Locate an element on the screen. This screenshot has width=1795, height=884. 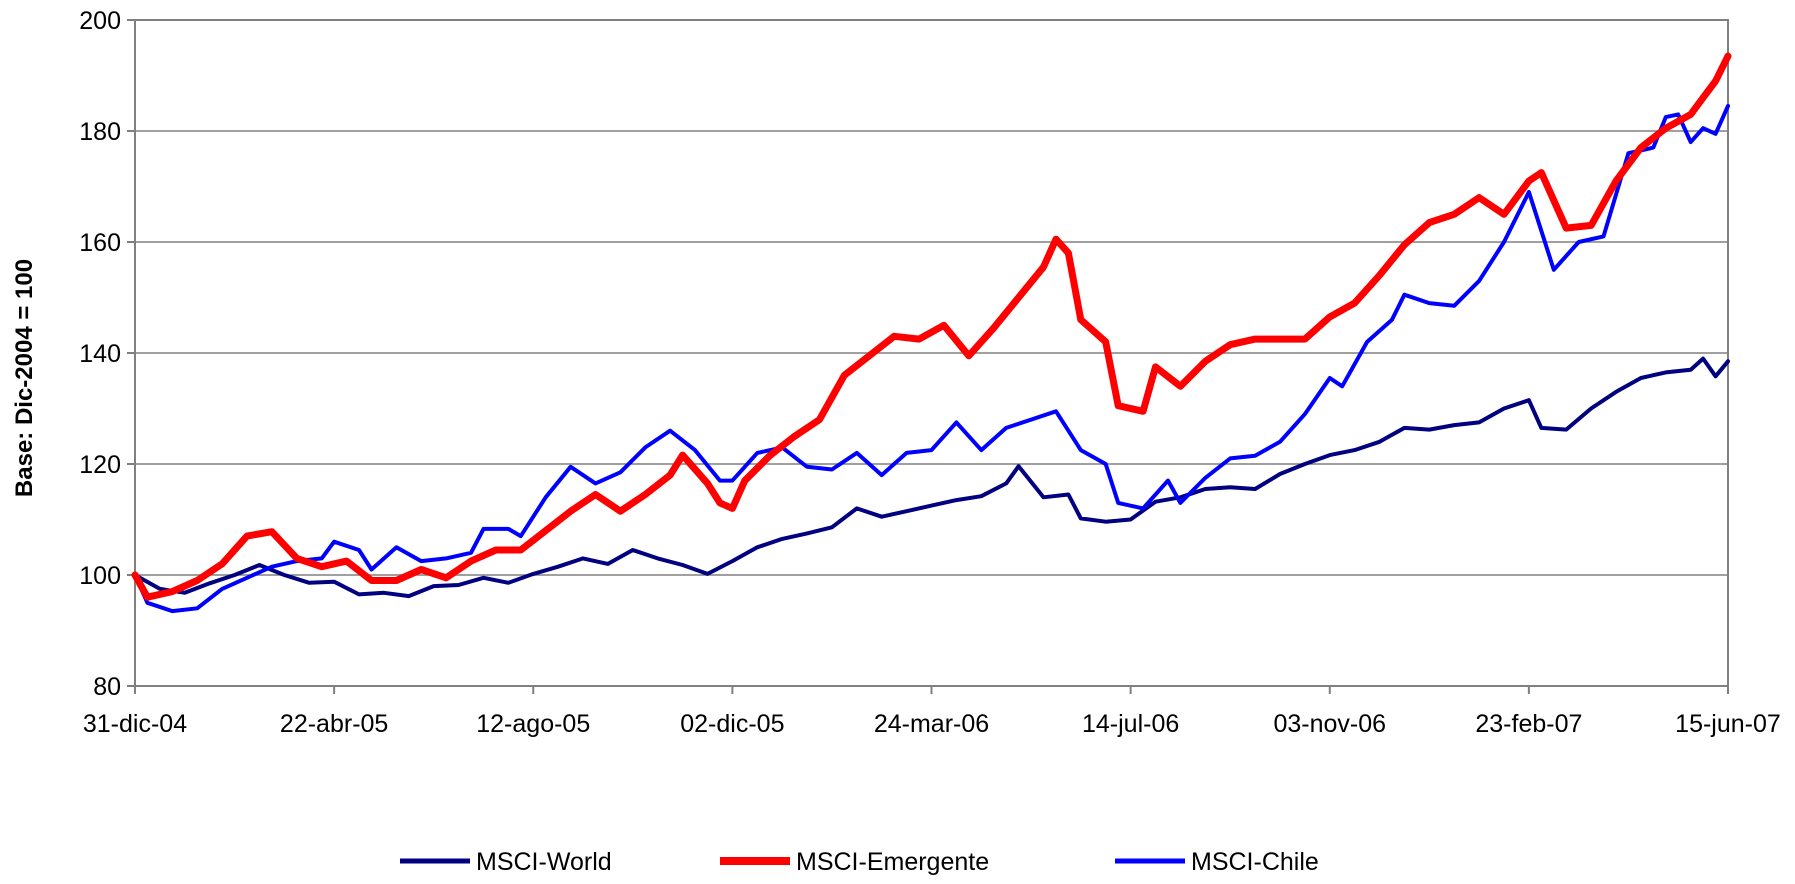
y-axis-title: Base: Dic-2004 = 100 is located at coordinates (24, 378).